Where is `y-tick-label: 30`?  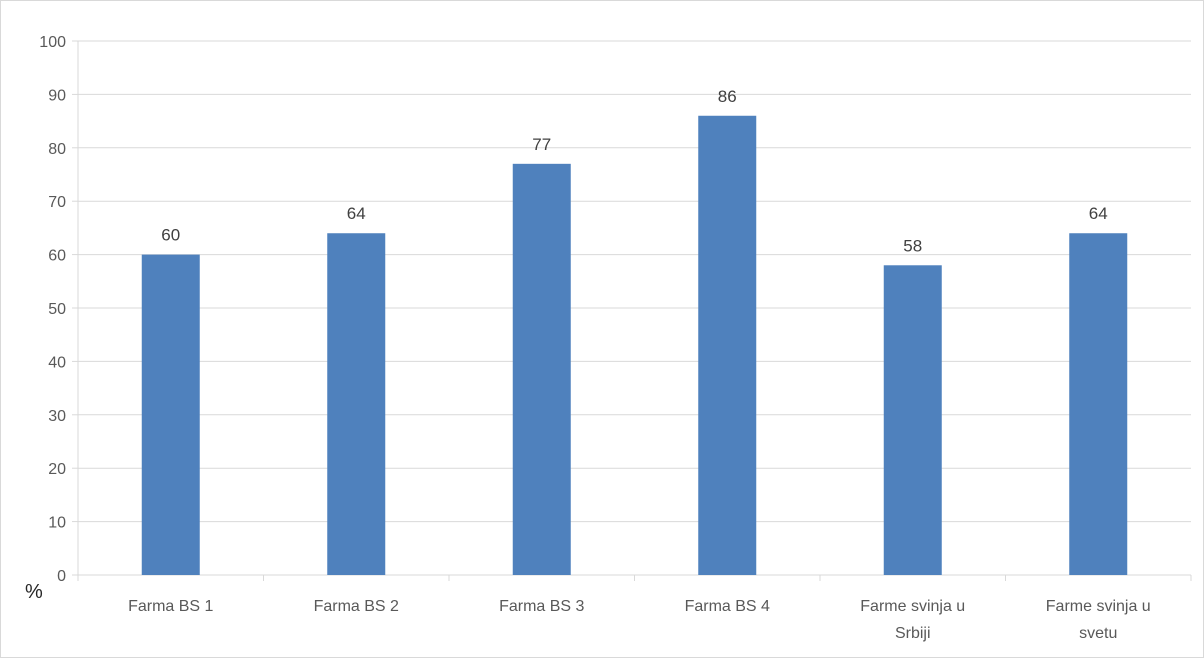
y-tick-label: 30 is located at coordinates (57, 416).